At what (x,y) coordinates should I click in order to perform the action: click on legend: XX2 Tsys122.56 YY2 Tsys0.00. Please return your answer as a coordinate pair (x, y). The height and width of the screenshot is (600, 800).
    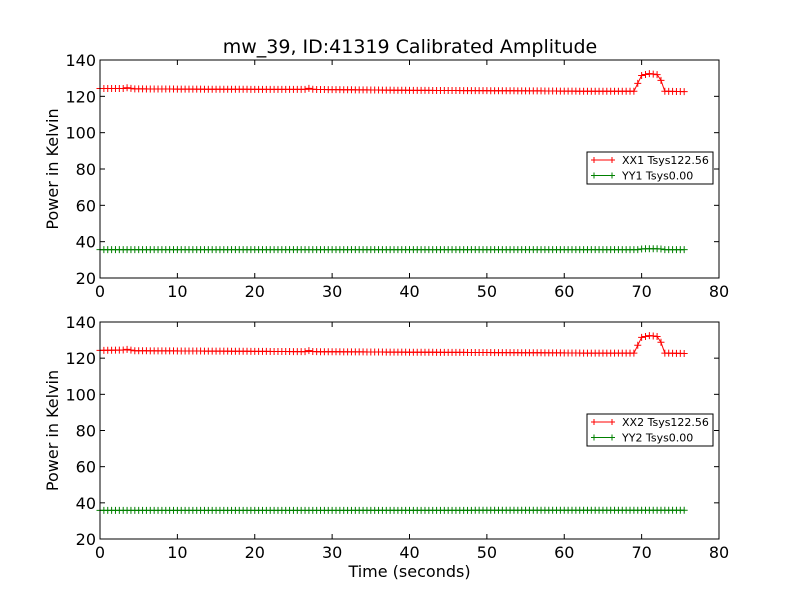
    Looking at the image, I should click on (650, 430).